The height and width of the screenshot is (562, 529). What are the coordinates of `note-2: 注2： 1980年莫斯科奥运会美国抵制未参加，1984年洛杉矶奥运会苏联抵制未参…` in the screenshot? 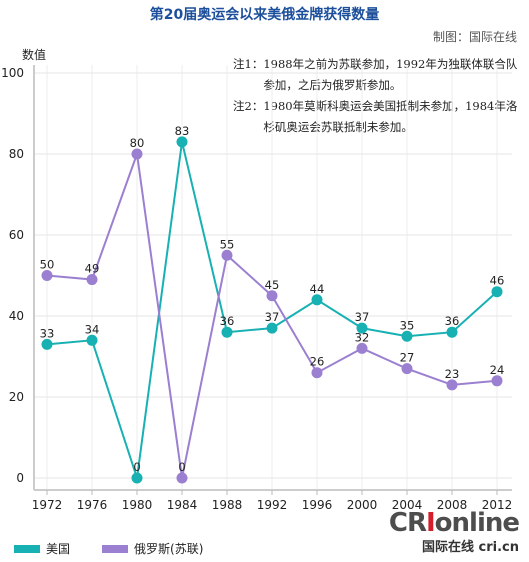 It's located at (378, 117).